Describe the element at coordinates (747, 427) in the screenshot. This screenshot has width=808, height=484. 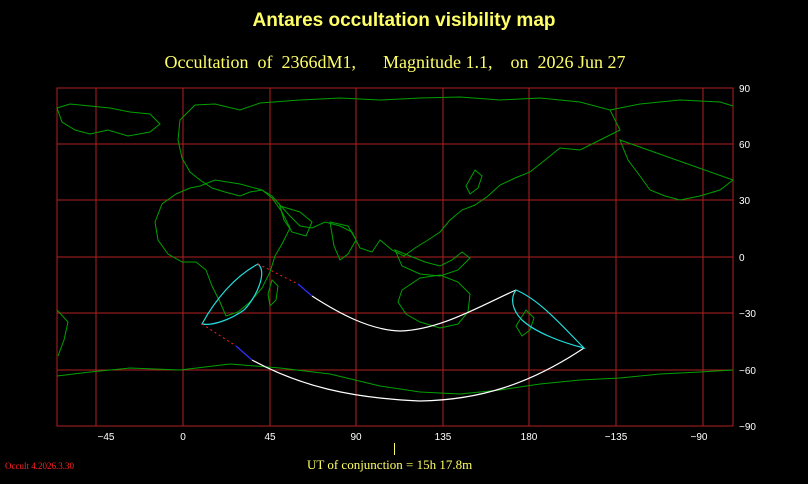
I see `lat-tick-label: −90` at that location.